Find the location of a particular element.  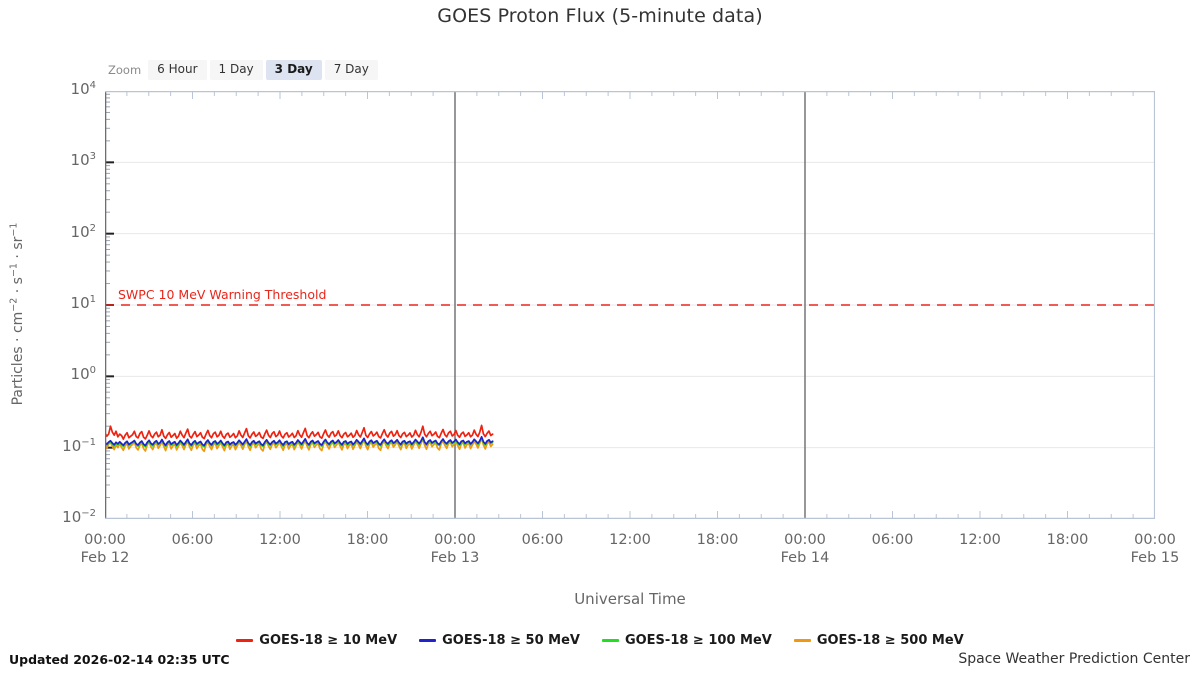

zoom-button-7-day: 7 Day is located at coordinates (351, 70).